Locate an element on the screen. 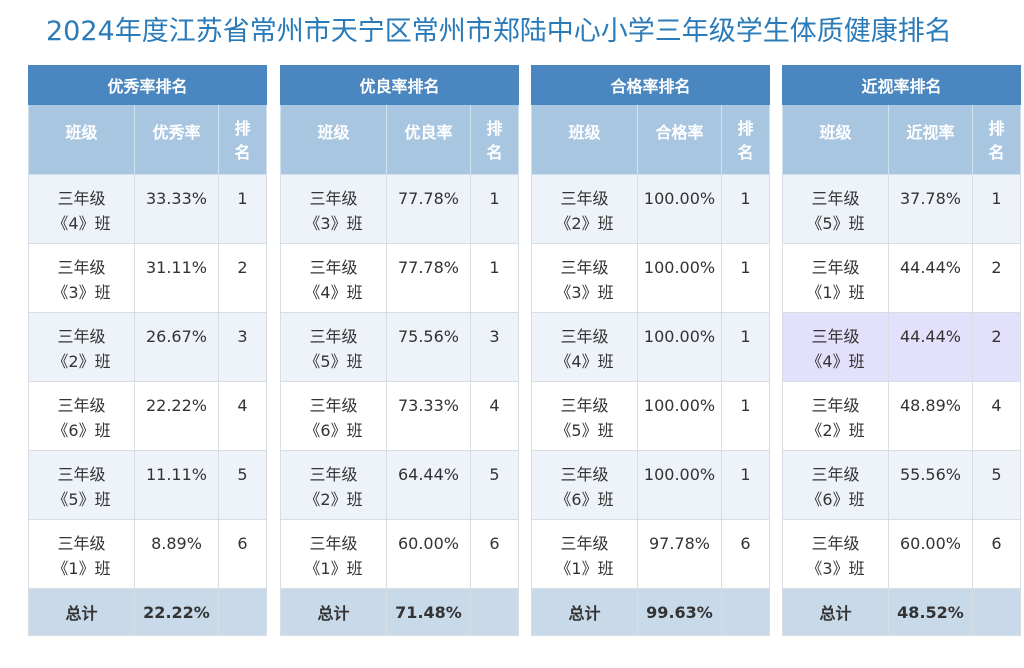  rate-cell: 60.00% is located at coordinates (428, 554).